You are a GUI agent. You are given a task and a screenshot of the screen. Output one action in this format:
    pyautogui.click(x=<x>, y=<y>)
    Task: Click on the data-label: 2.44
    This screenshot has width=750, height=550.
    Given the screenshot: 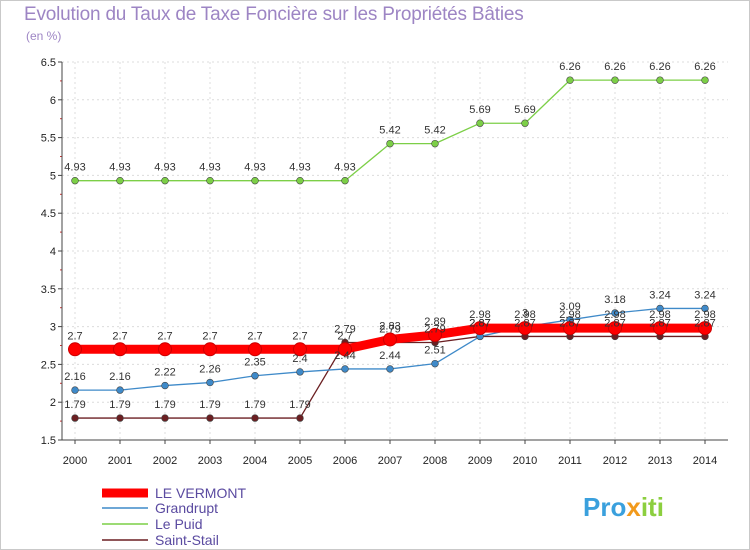 What is the action you would take?
    pyautogui.click(x=389, y=356)
    